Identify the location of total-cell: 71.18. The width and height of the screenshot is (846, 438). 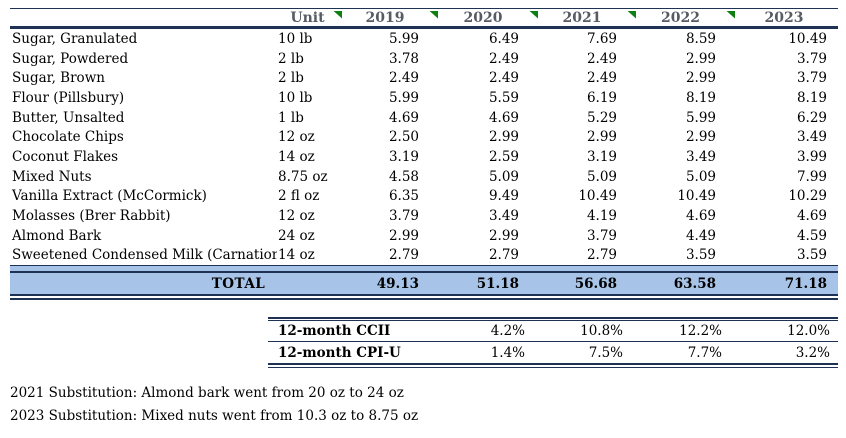
(805, 283).